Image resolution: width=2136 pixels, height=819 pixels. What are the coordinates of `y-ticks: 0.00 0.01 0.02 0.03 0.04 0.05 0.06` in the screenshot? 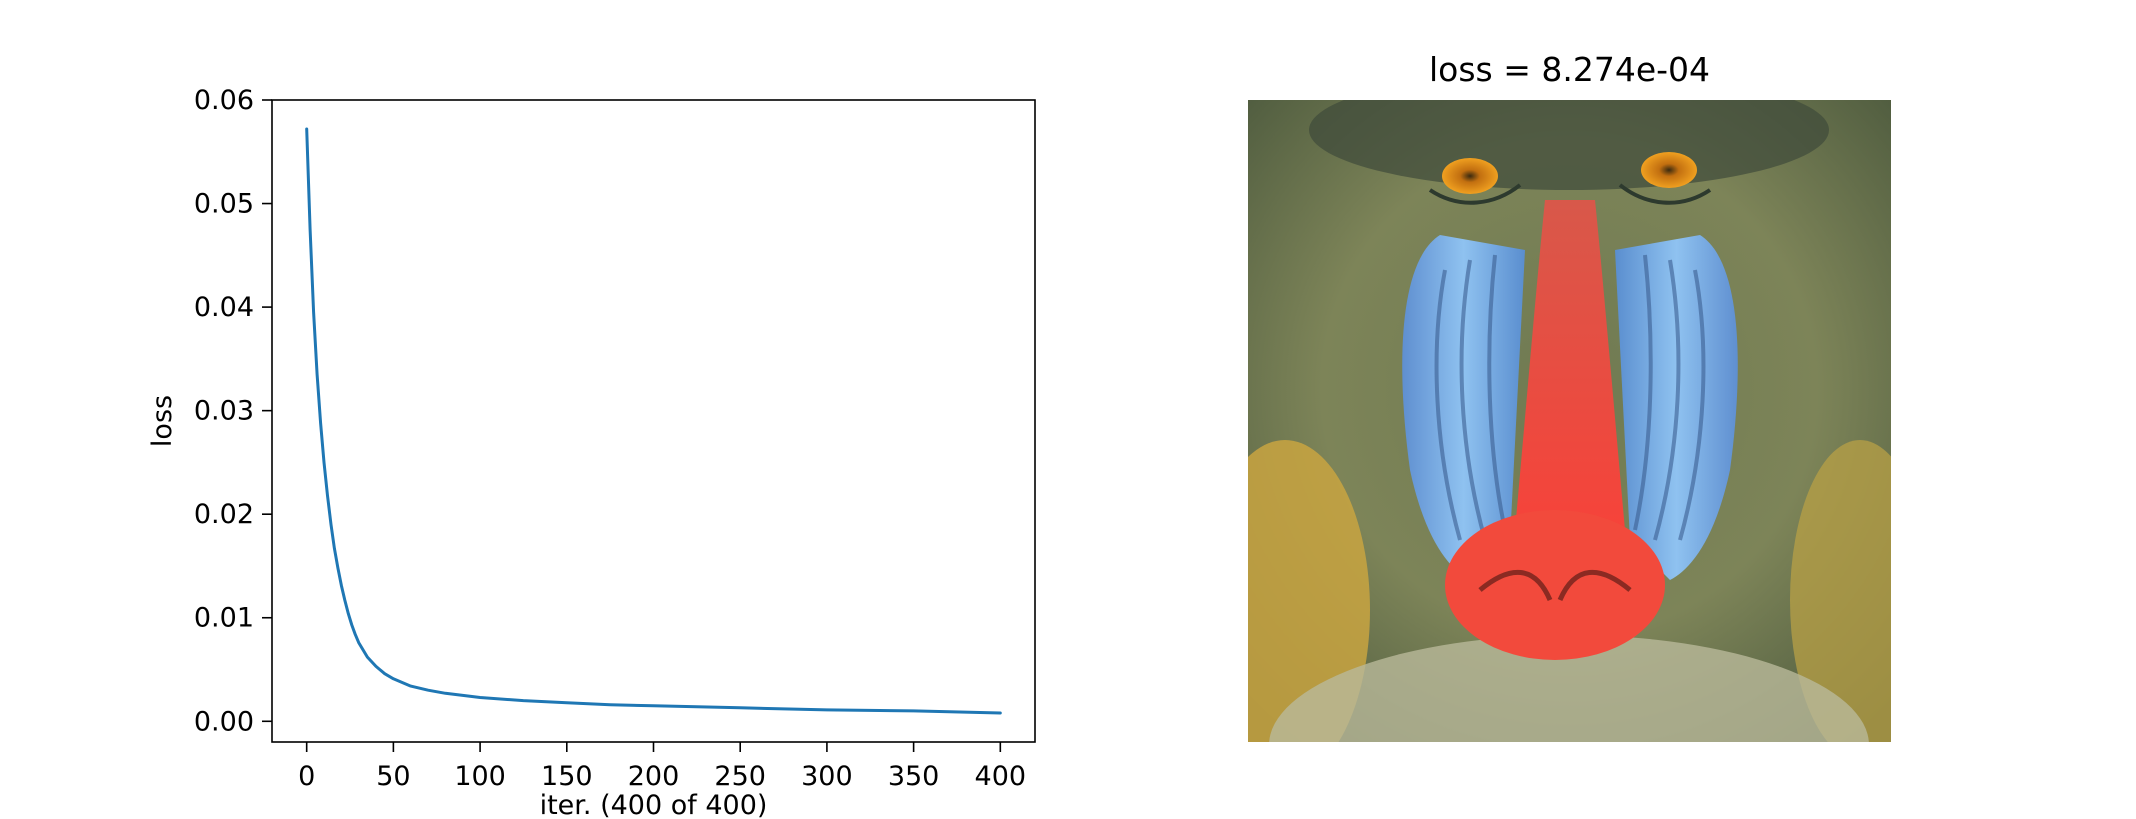 It's located at (233, 411).